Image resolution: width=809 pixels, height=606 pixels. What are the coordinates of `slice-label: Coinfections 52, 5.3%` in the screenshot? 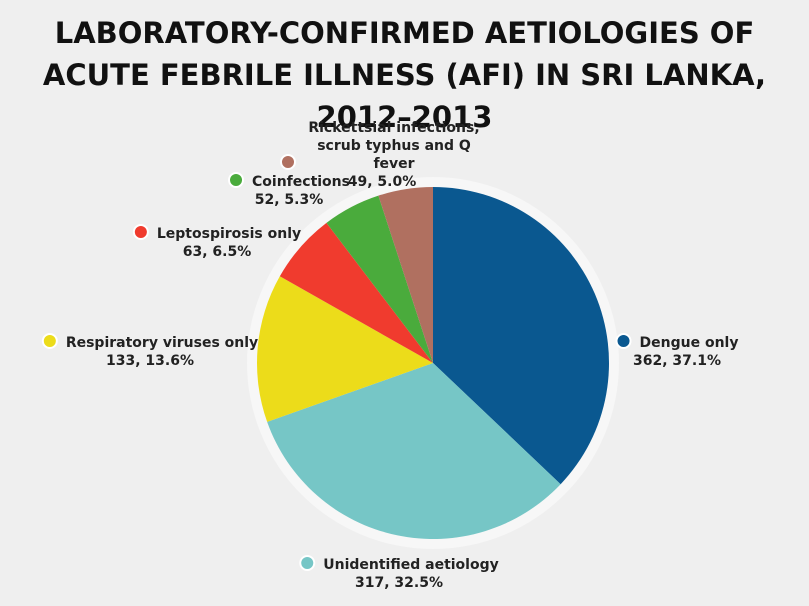 It's located at (289, 190).